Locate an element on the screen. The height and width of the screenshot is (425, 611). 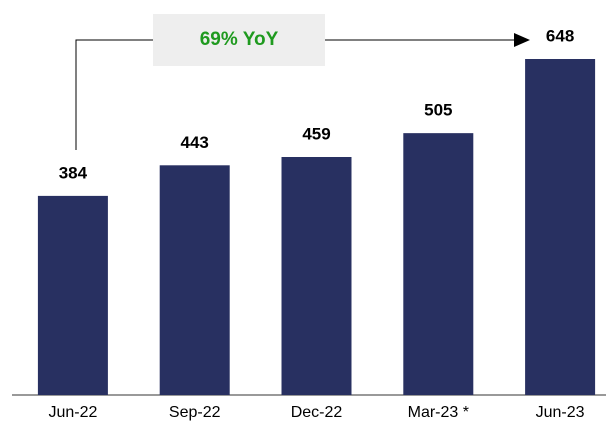
x-tick-label: Mar-23 * is located at coordinates (438, 412).